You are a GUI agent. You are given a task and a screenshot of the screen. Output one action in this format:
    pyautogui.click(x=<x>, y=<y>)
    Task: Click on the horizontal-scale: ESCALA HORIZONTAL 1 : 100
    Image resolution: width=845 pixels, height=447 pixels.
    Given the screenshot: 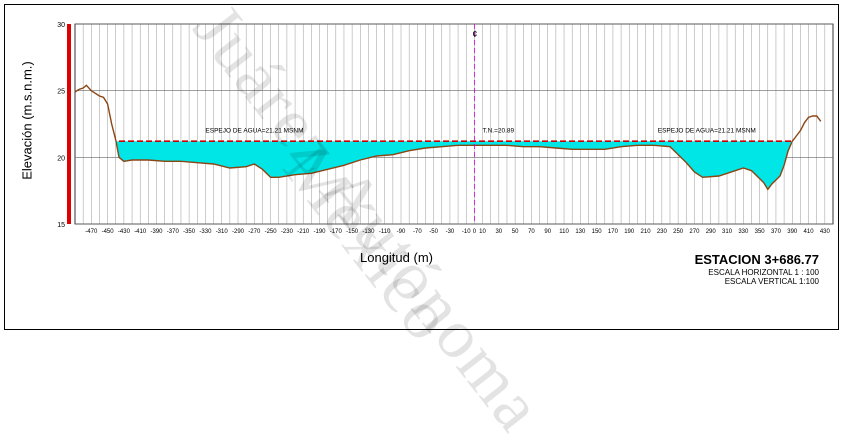 What is the action you would take?
    pyautogui.click(x=763, y=272)
    